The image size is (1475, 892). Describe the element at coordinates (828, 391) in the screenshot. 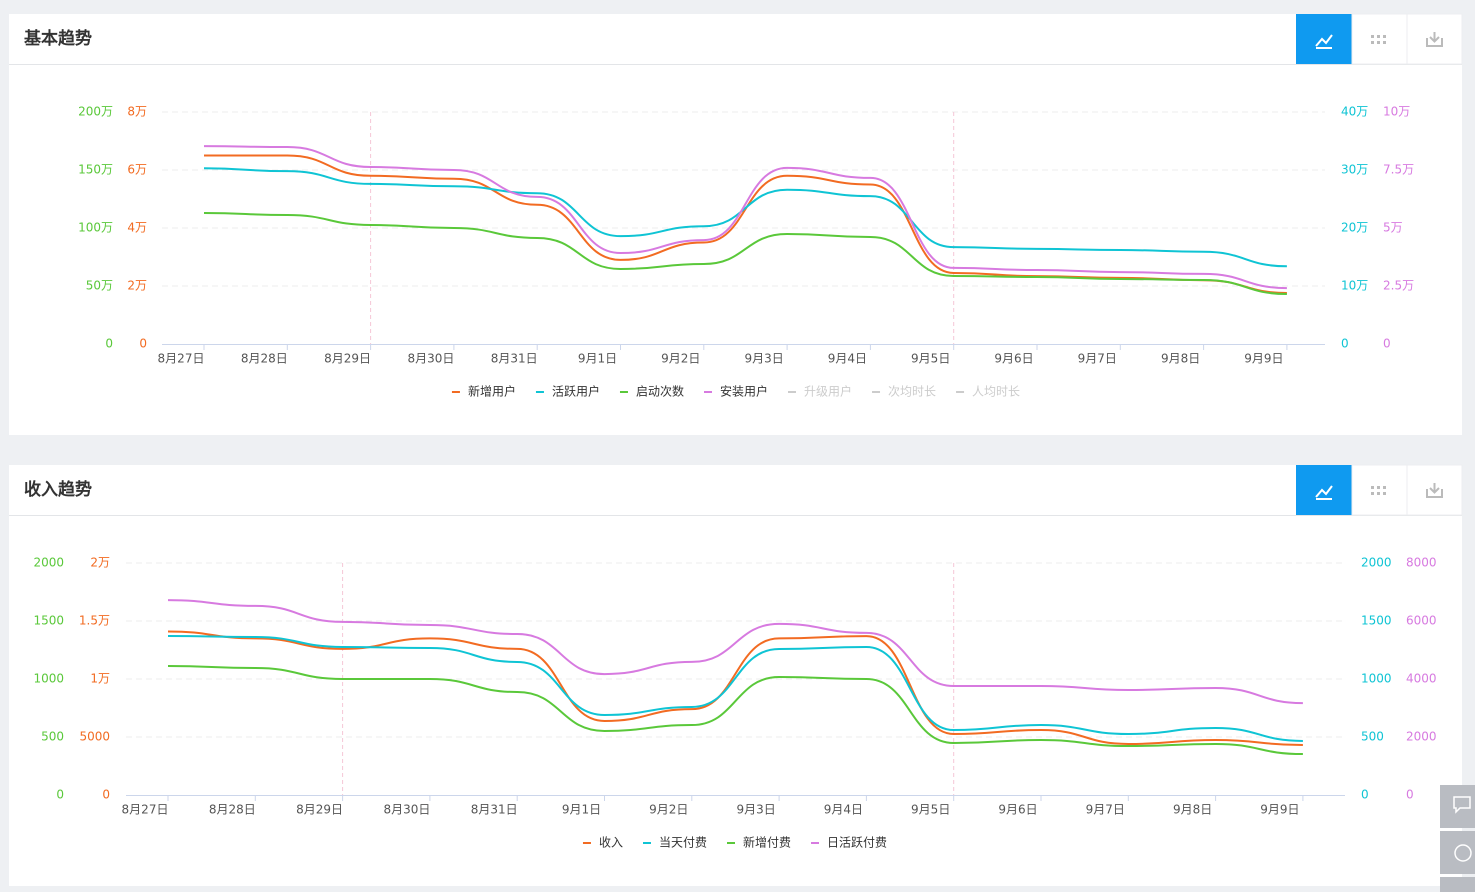

I see `legend-label: 升级用户` at that location.